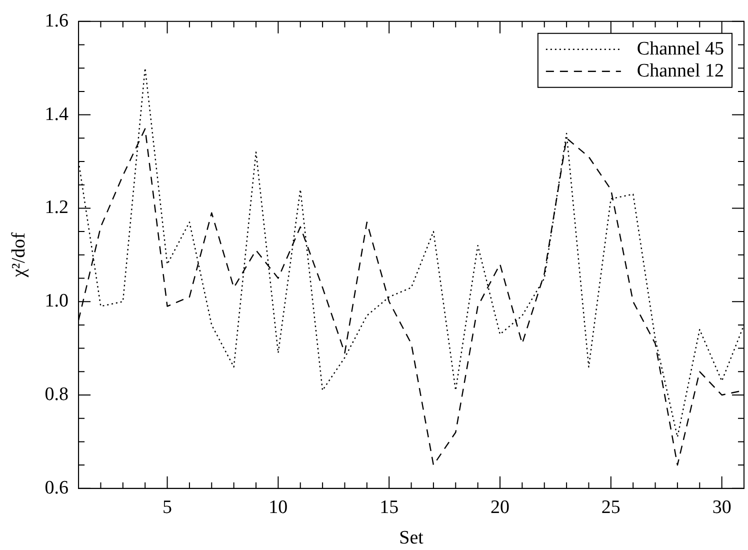 This screenshot has height=550, width=748. Describe the element at coordinates (56, 207) in the screenshot. I see `y-tick-label: 1.2` at that location.